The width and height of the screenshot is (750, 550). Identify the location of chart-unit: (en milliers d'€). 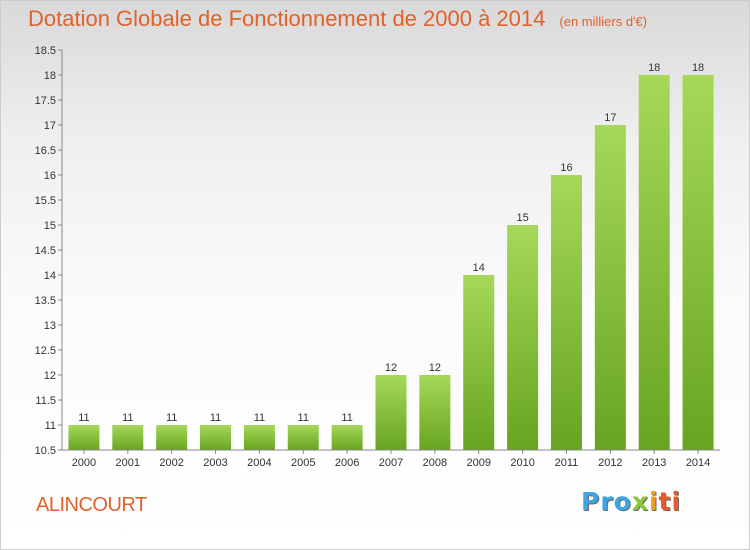
(603, 21).